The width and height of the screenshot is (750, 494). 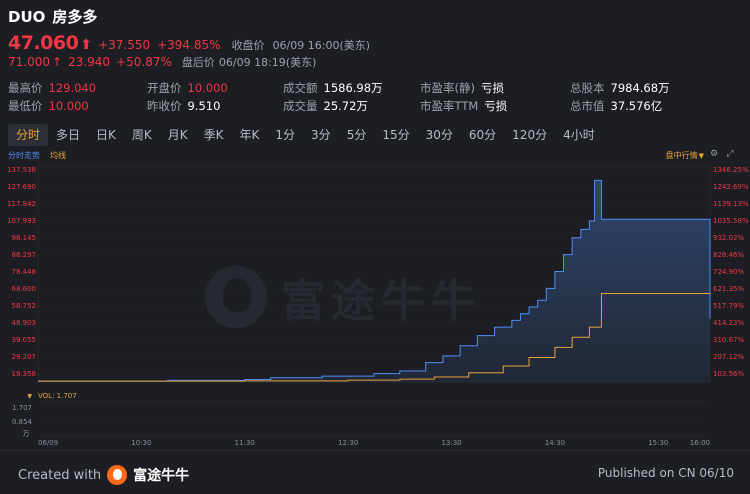 What do you see at coordinates (213, 135) in the screenshot?
I see `tab-5: 季K` at bounding box center [213, 135].